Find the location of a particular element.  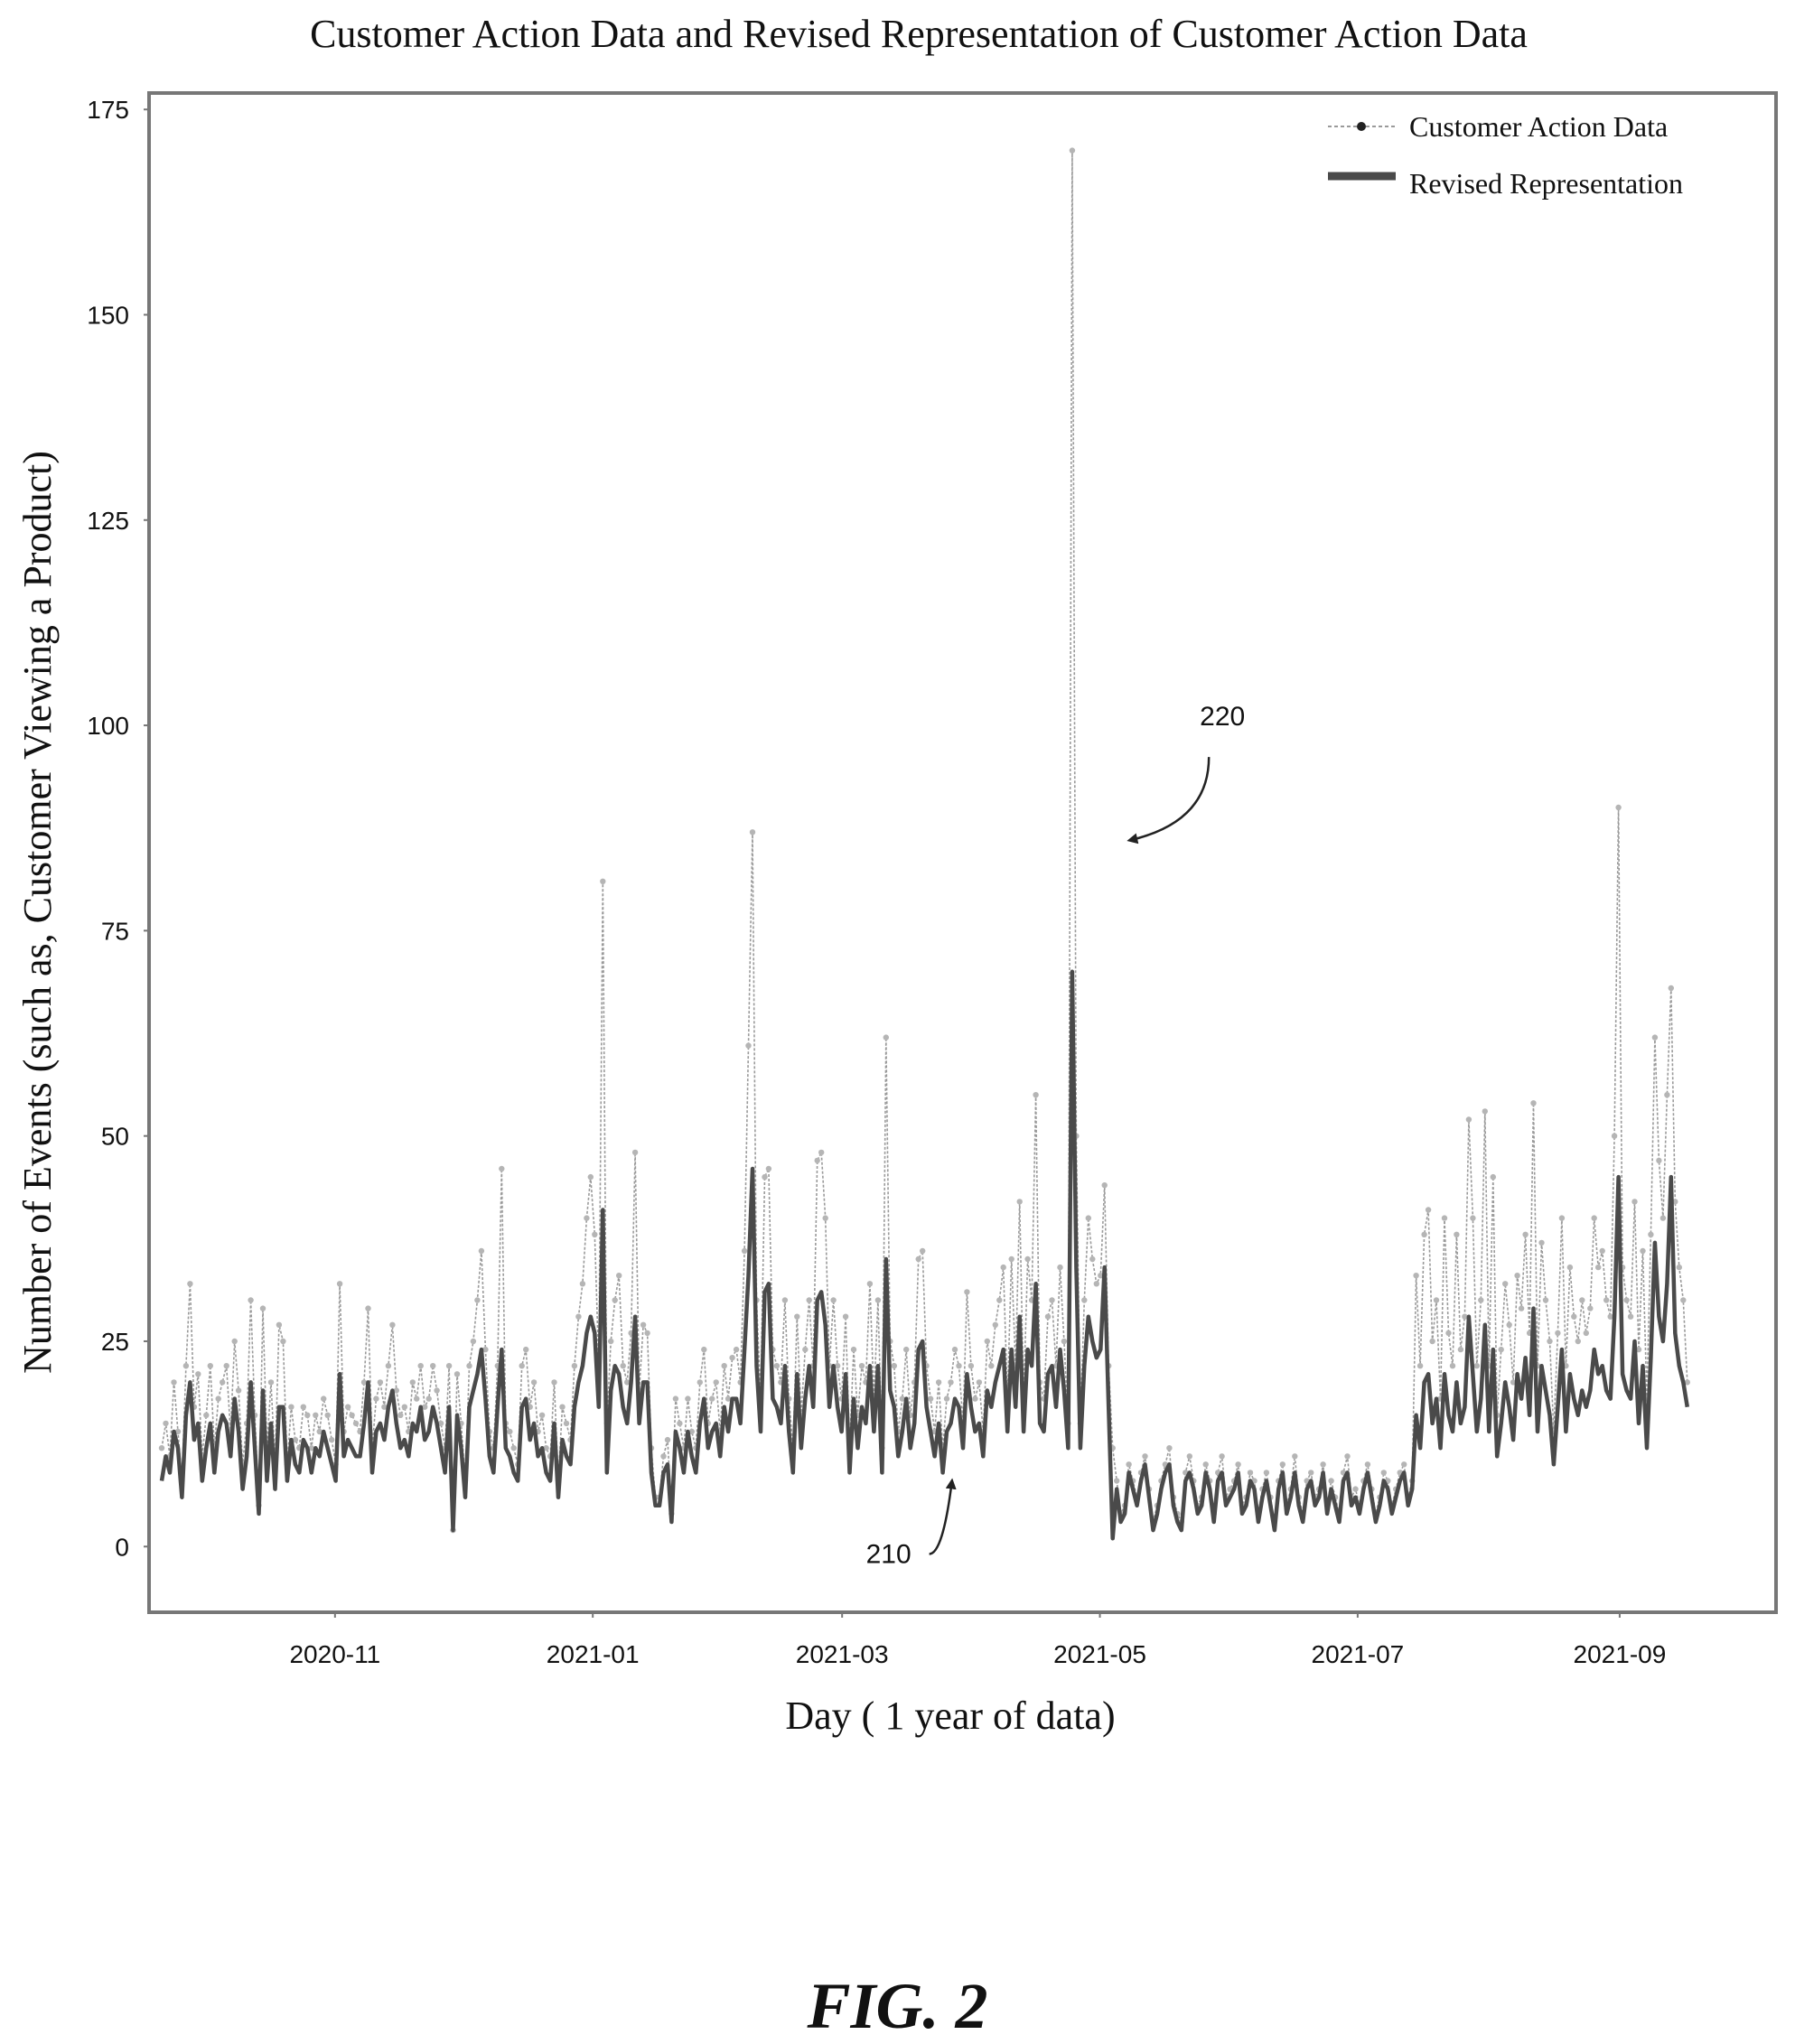

legend-label-customer-action-data: Customer Action Data is located at coordinates (1538, 127).